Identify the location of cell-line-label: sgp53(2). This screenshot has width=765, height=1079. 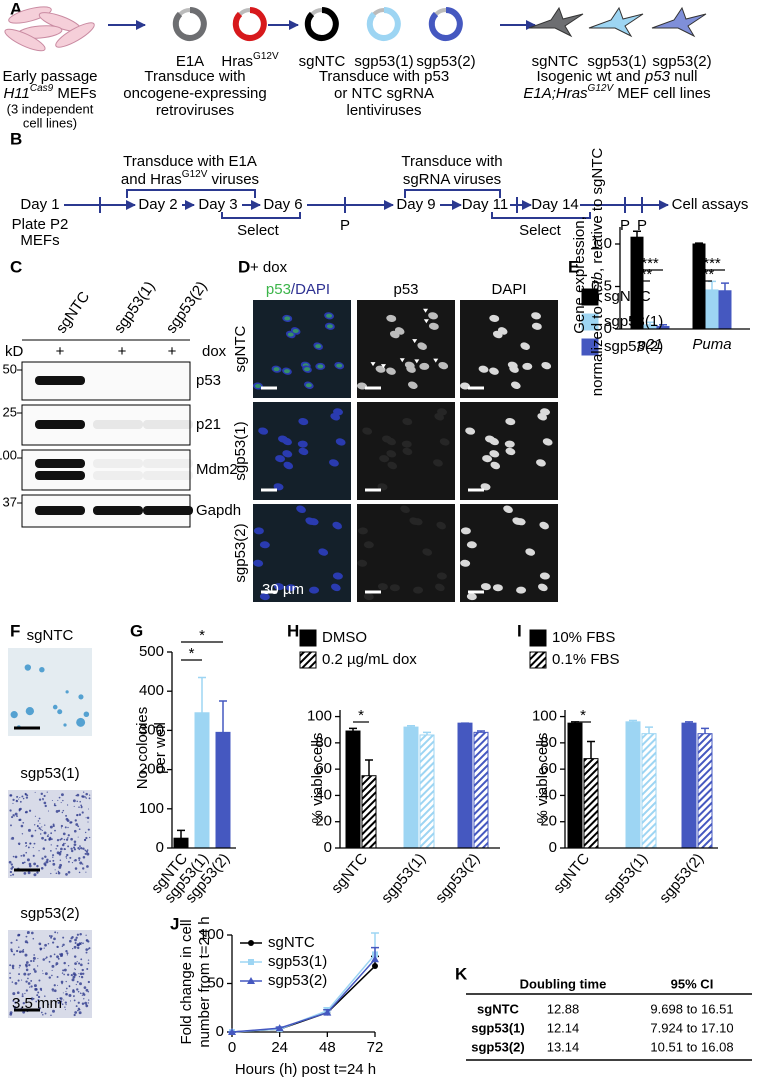
(681, 61).